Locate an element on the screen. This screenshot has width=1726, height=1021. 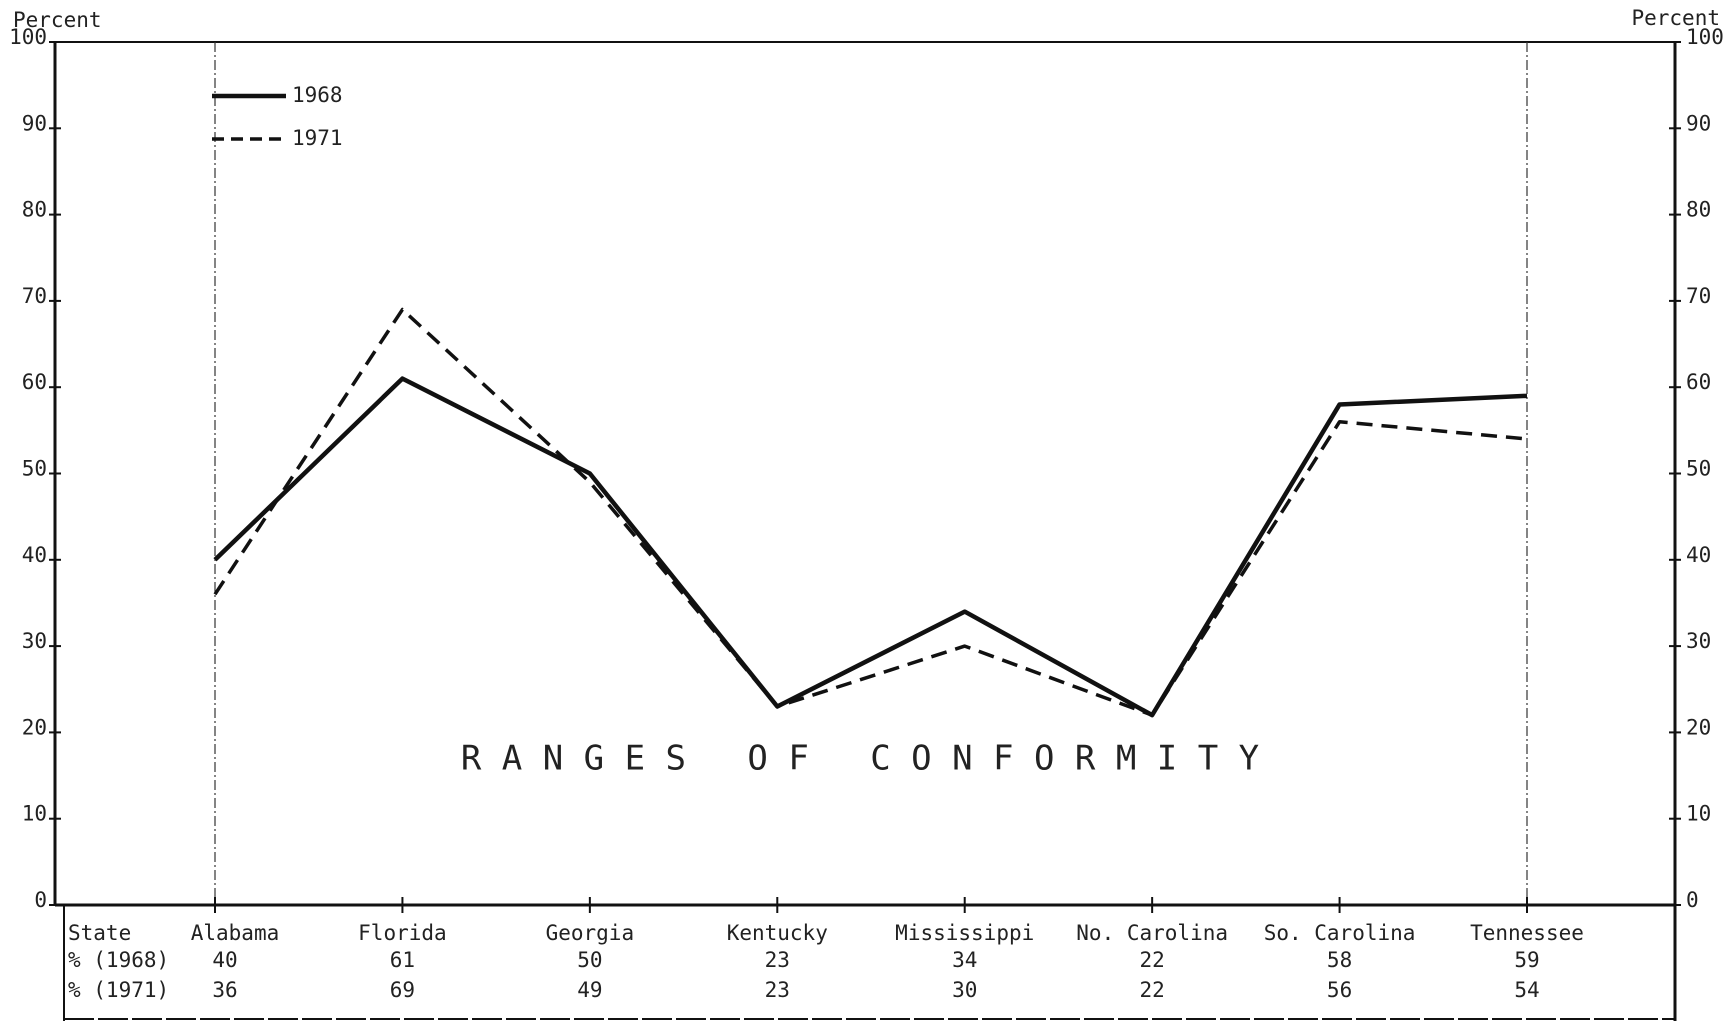
x-tick-label: So. Carolina is located at coordinates (1340, 933).